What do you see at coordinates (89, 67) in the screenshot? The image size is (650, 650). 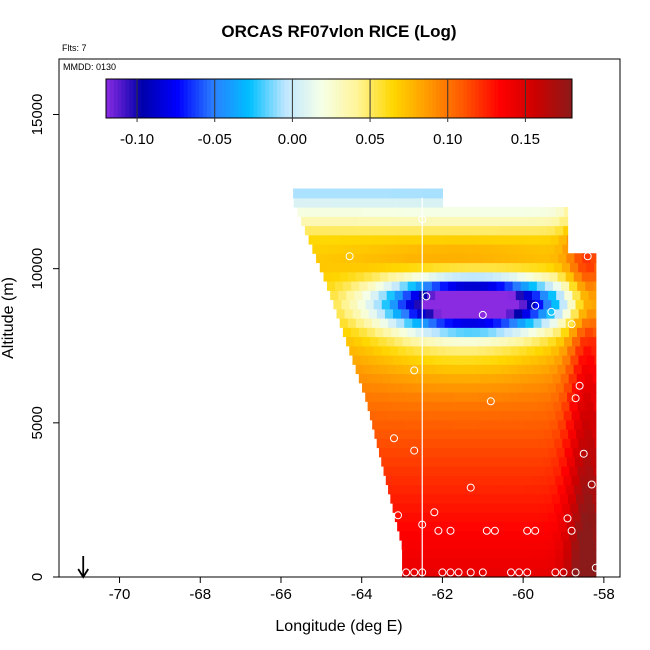 I see `mmdd-annotation: MMDD: 0130` at bounding box center [89, 67].